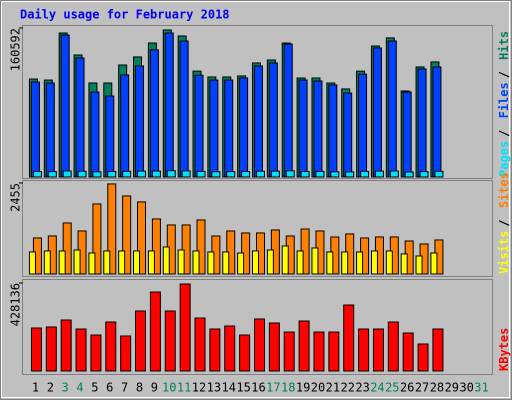 Image resolution: width=512 pixels, height=400 pixels. Describe the element at coordinates (452, 388) in the screenshot. I see `x-tick-label: 29` at that location.